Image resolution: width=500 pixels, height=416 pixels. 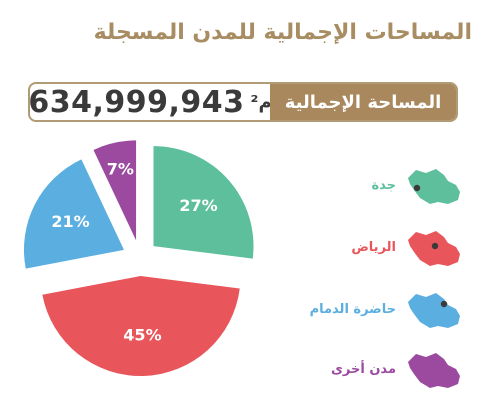 What do you see at coordinates (136, 102) in the screenshot?
I see `total-area-value: 634,999,943` at bounding box center [136, 102].